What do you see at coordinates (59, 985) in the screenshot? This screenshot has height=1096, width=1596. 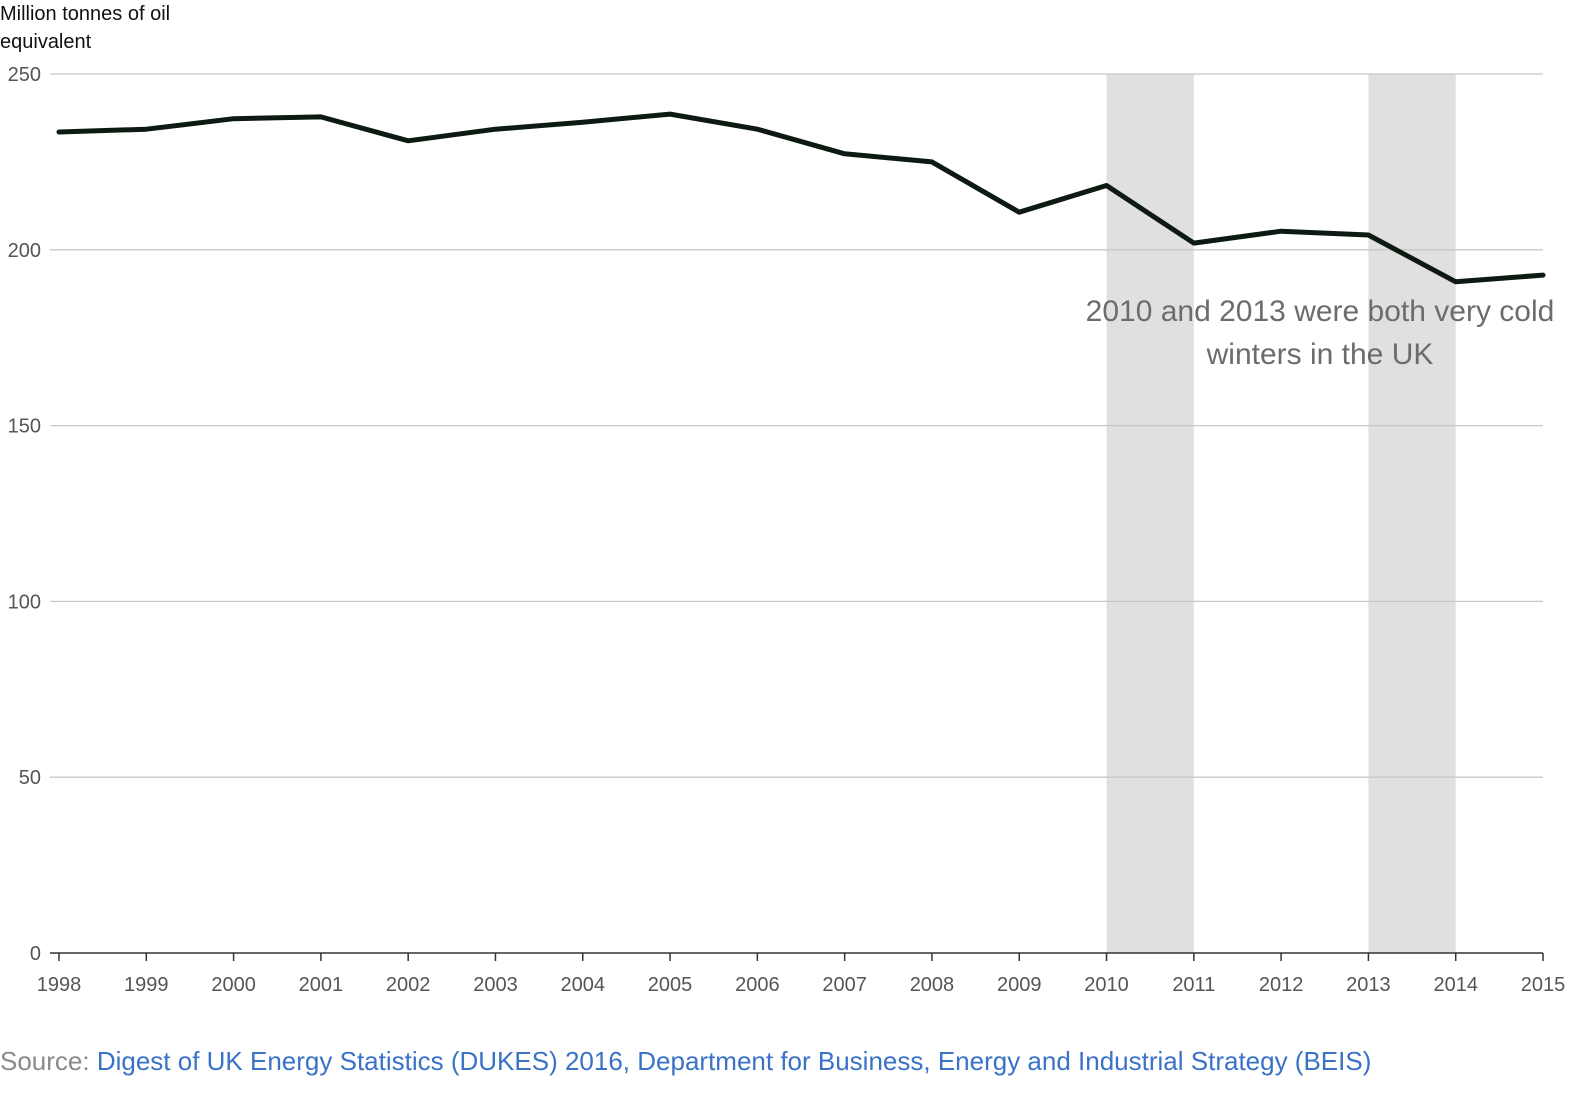 I see `x-tick-label: 1998` at bounding box center [59, 985].